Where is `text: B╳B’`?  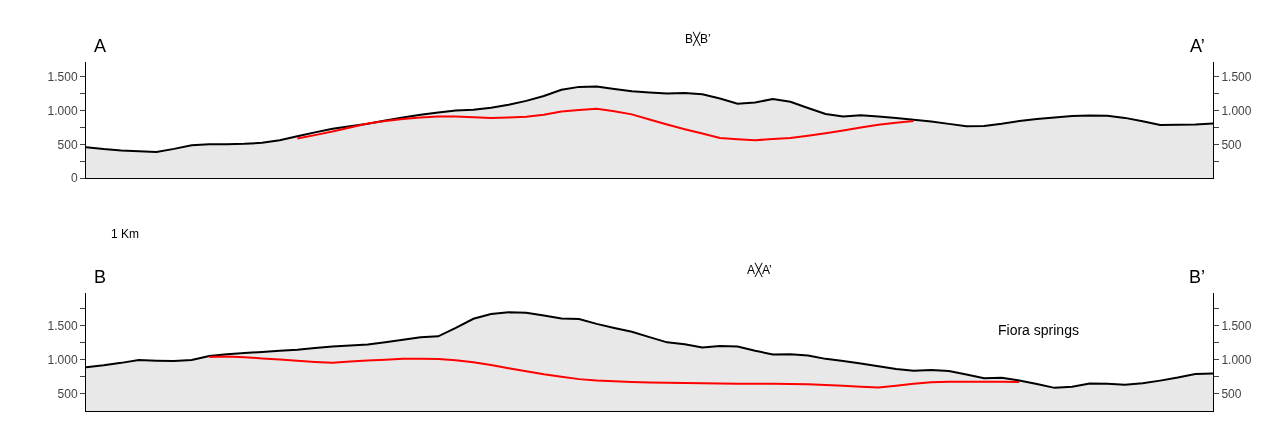 text: B╳B’ is located at coordinates (698, 38).